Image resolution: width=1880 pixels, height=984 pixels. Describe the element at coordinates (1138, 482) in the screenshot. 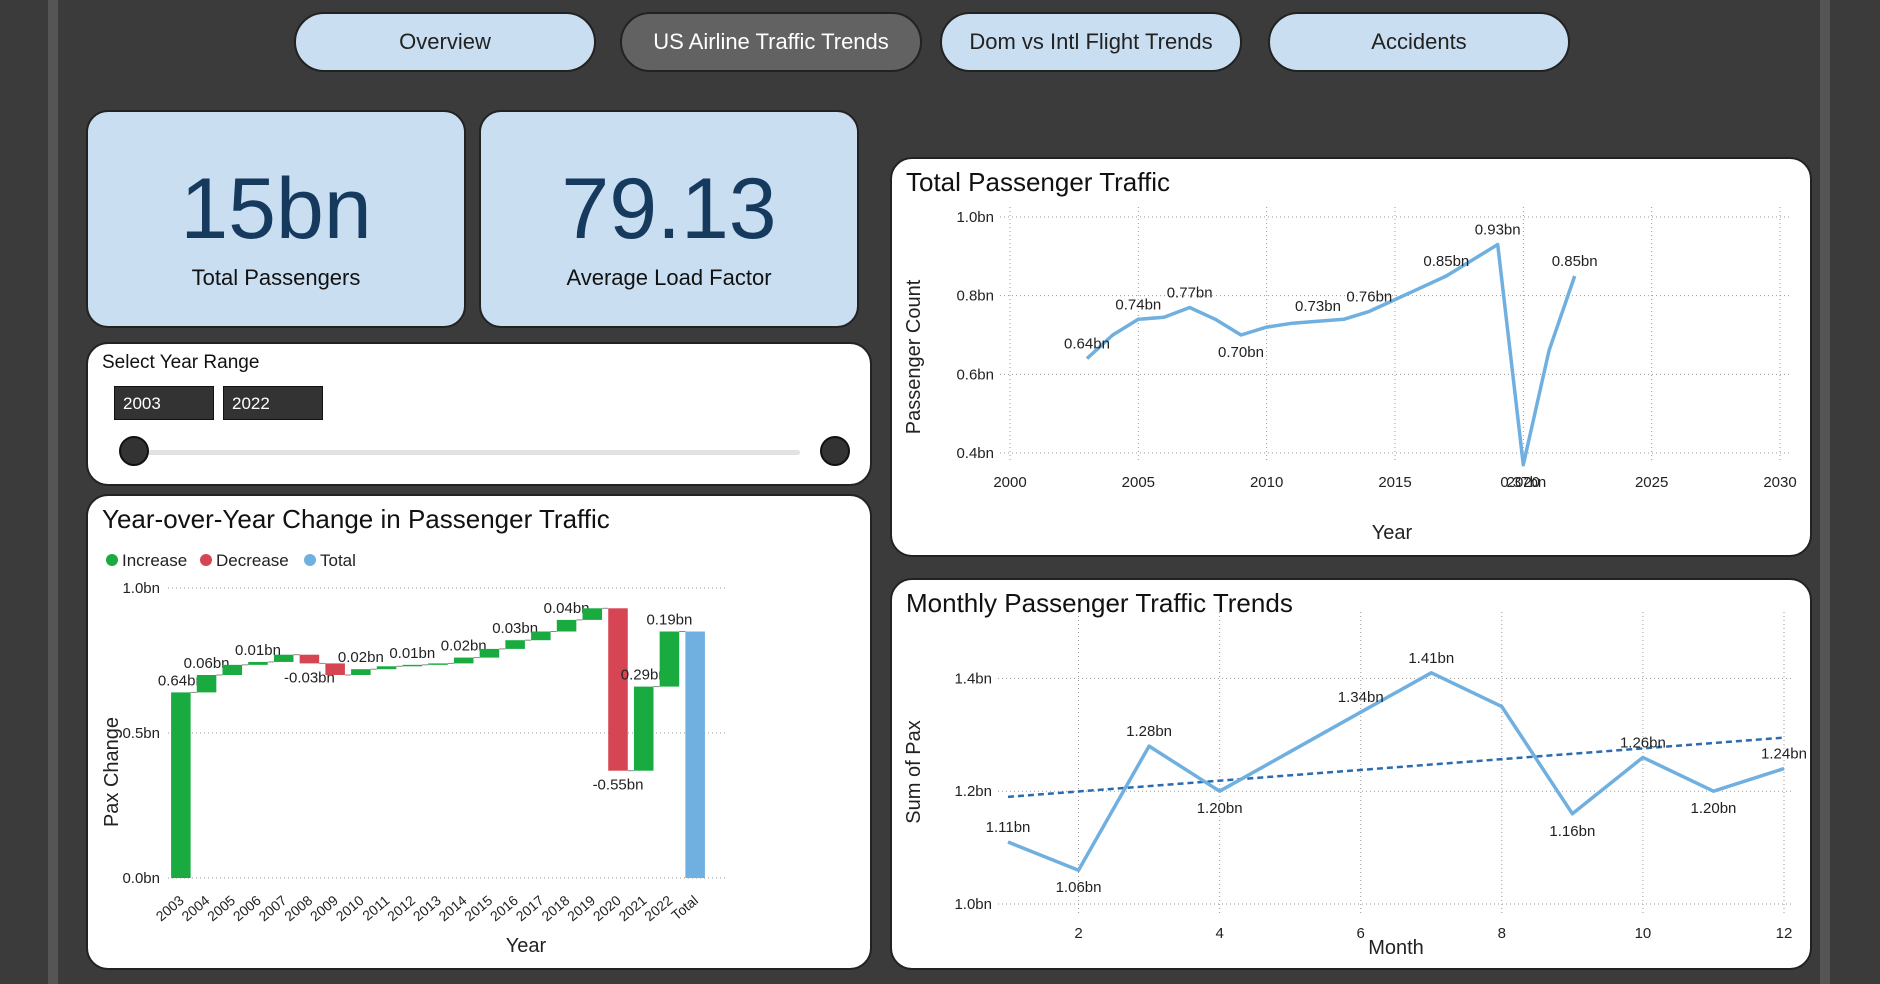

I see `x-tick-label: 2005` at that location.